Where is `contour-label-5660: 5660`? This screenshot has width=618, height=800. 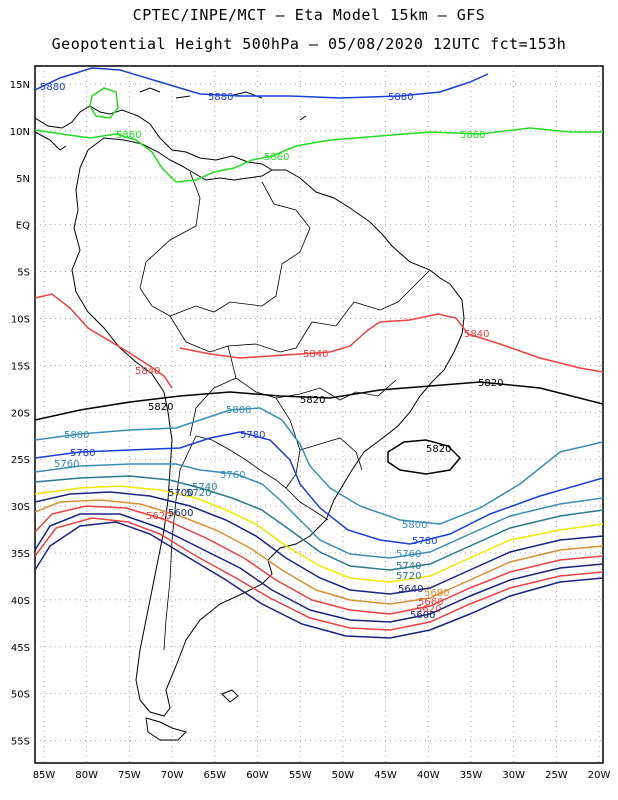 contour-label-5660: 5660 is located at coordinates (430, 602).